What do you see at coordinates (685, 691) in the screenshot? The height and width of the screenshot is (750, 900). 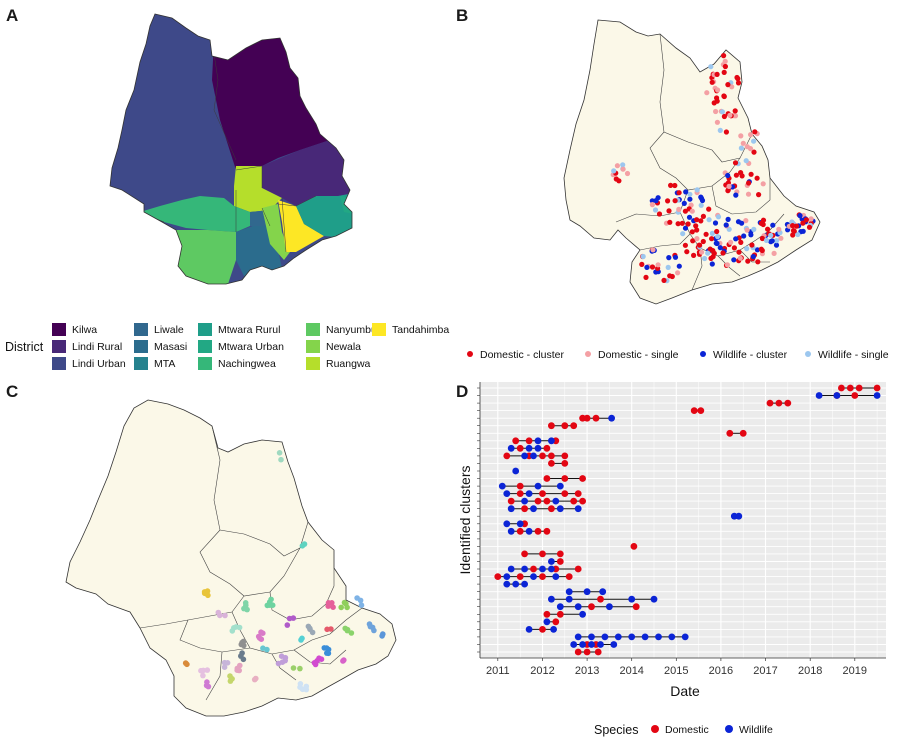 I see `x-axis-title: Date` at bounding box center [685, 691].